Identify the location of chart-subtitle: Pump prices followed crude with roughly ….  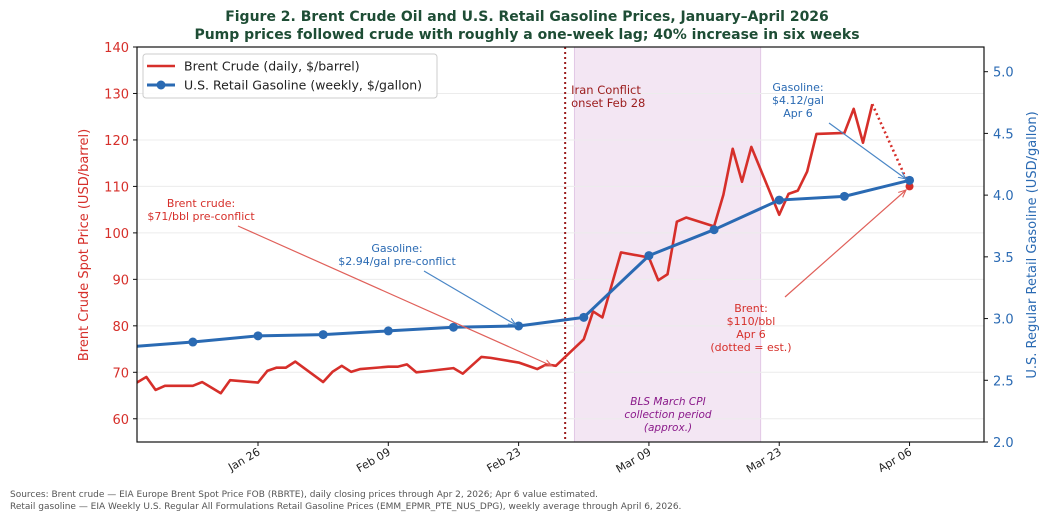
(526, 35).